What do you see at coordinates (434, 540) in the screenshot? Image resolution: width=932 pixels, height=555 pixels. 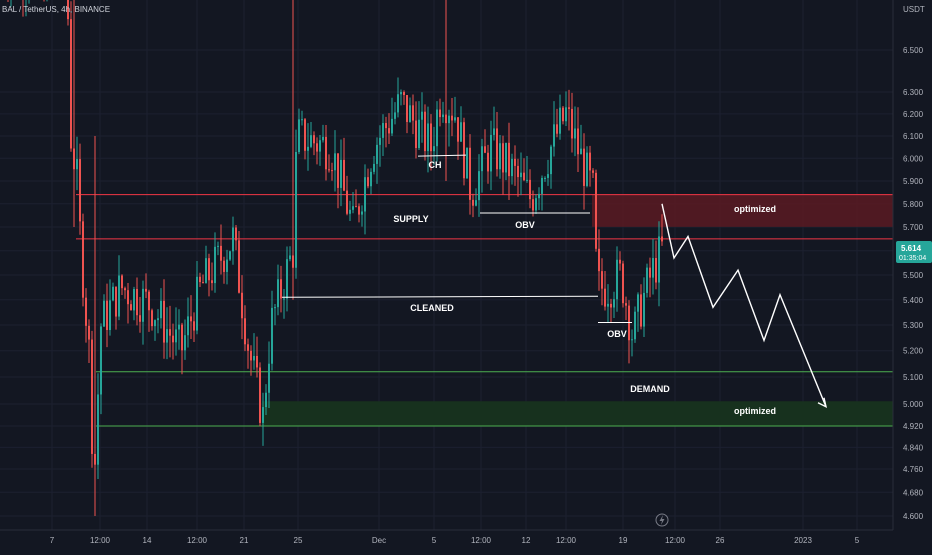 I see `time-tick-label: 5` at bounding box center [434, 540].